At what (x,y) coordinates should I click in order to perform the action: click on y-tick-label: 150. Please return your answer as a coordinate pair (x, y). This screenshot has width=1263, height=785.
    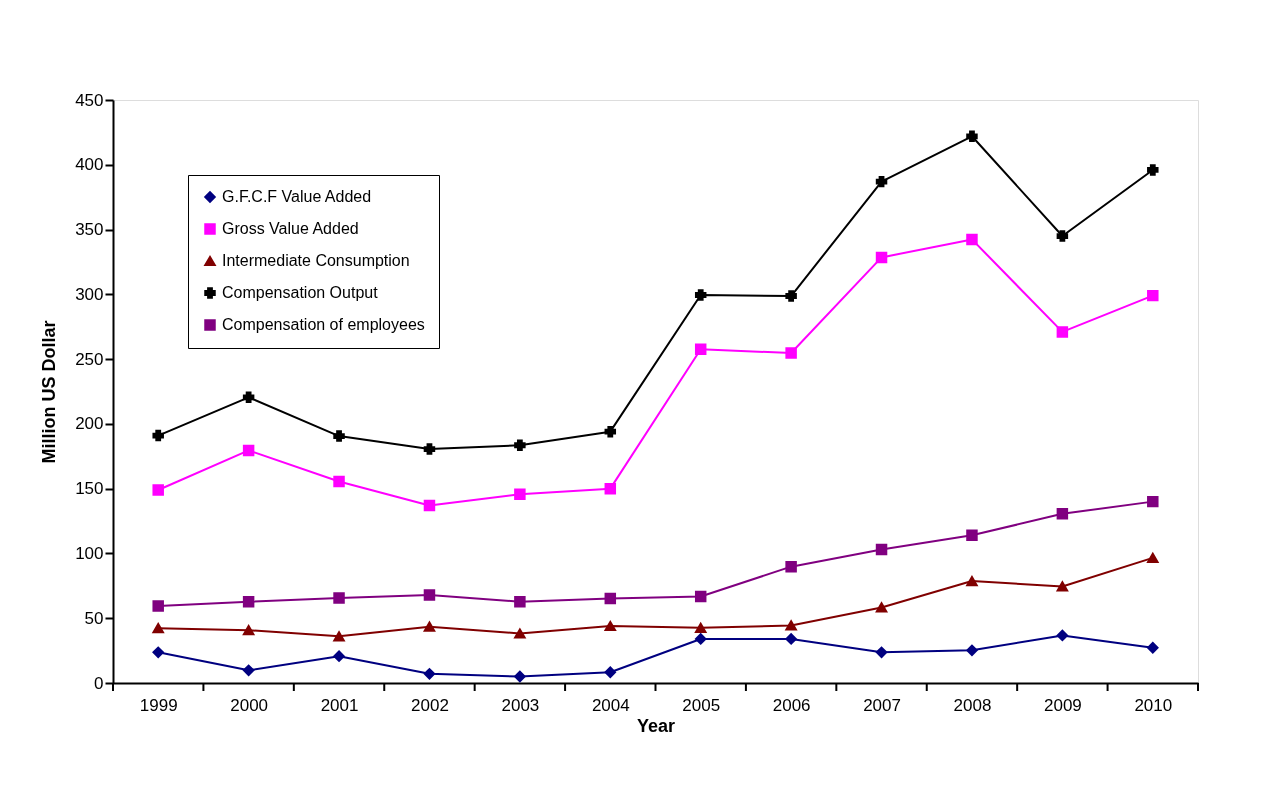
    Looking at the image, I should click on (89, 489).